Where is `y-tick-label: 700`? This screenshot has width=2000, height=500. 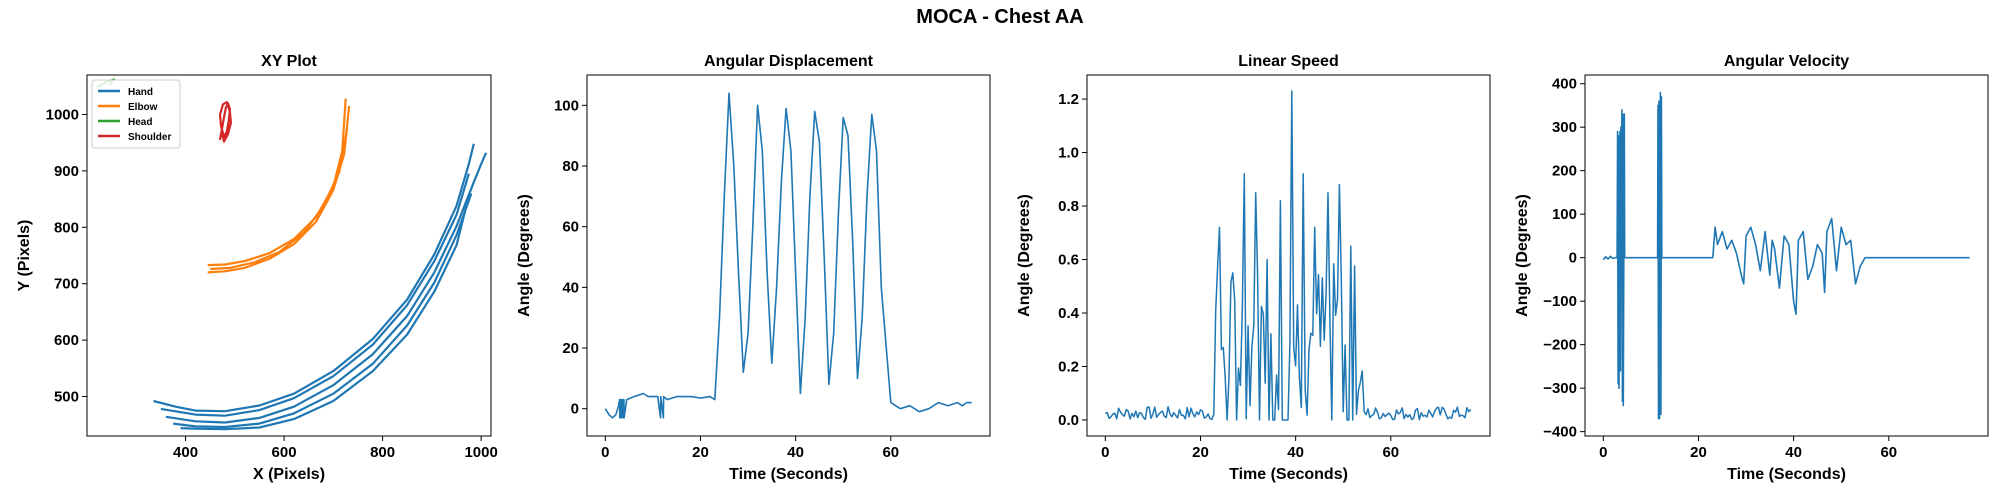 y-tick-label: 700 is located at coordinates (66, 284).